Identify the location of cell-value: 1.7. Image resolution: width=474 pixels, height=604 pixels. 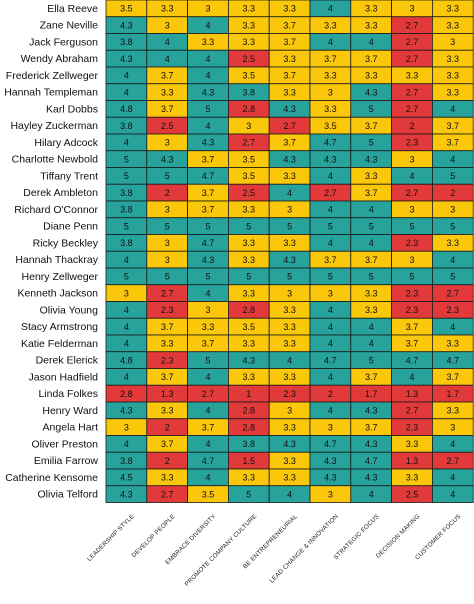
(453, 394).